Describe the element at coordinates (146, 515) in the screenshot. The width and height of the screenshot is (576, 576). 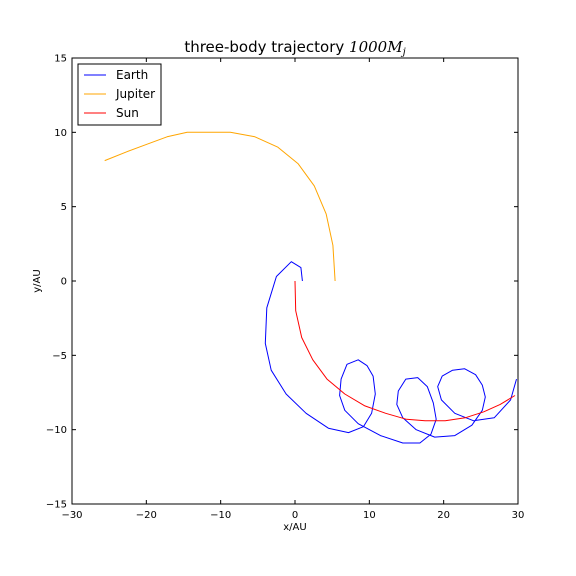
I see `x-tick-label: −20` at that location.